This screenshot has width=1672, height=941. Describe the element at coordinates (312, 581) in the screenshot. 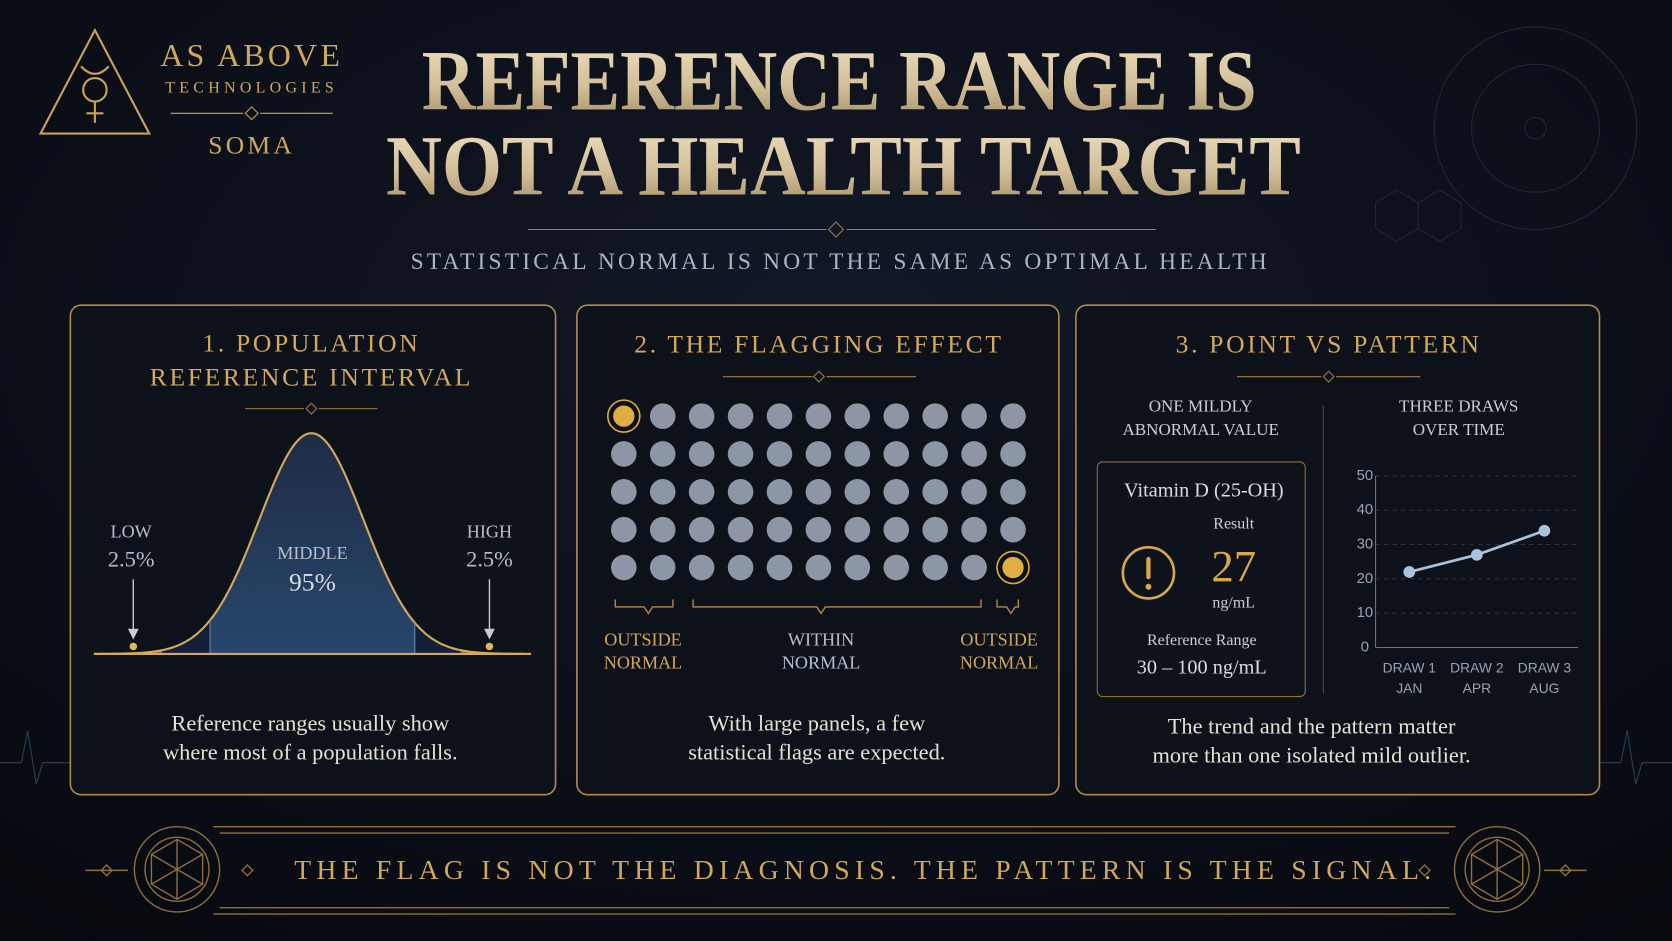

I see `middle-percent: 95%` at that location.